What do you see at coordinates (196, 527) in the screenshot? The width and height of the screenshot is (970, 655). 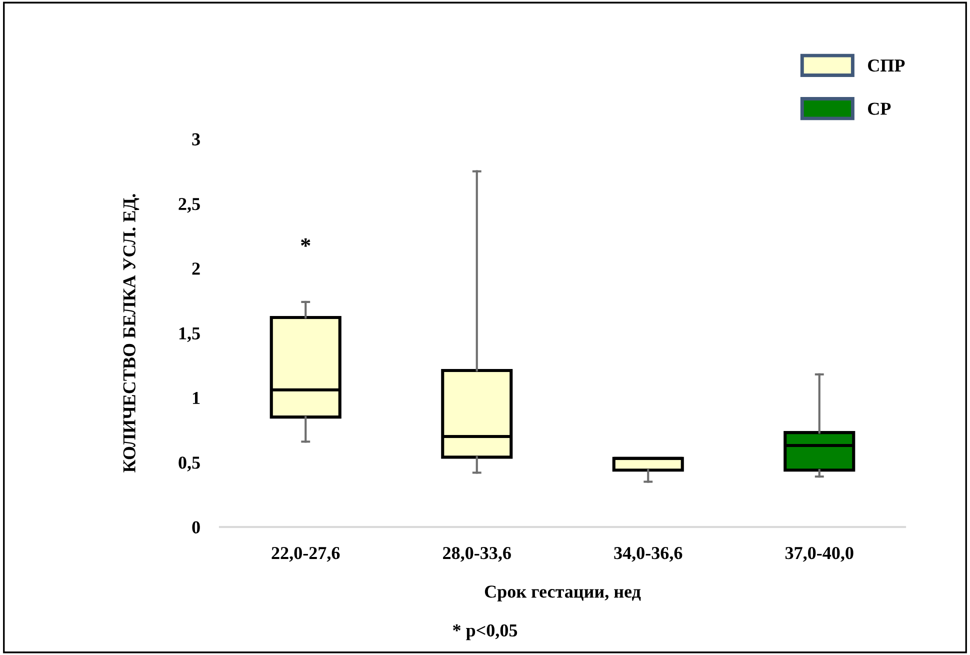 I see `y-tick-label: 0` at bounding box center [196, 527].